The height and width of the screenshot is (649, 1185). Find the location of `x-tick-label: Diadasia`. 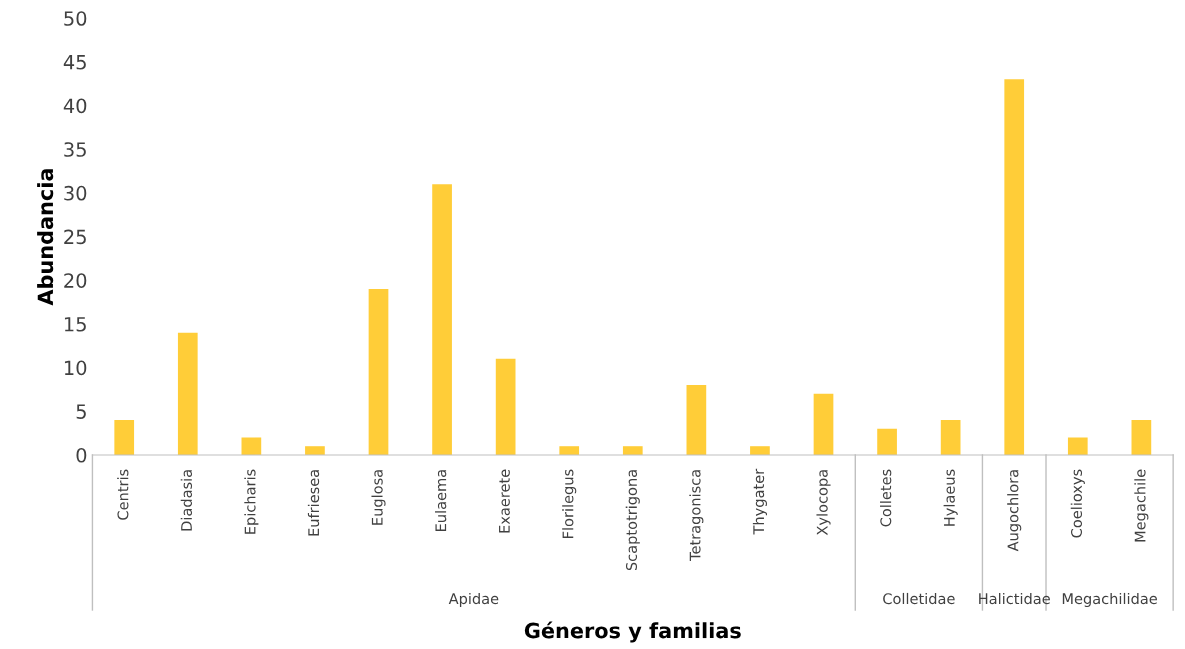

x-tick-label: Diadasia is located at coordinates (186, 500).